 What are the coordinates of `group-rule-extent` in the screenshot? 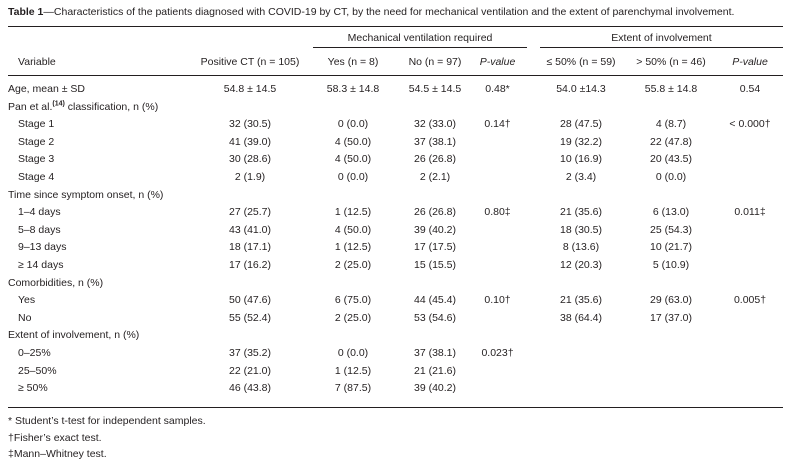 It's located at (661, 47).